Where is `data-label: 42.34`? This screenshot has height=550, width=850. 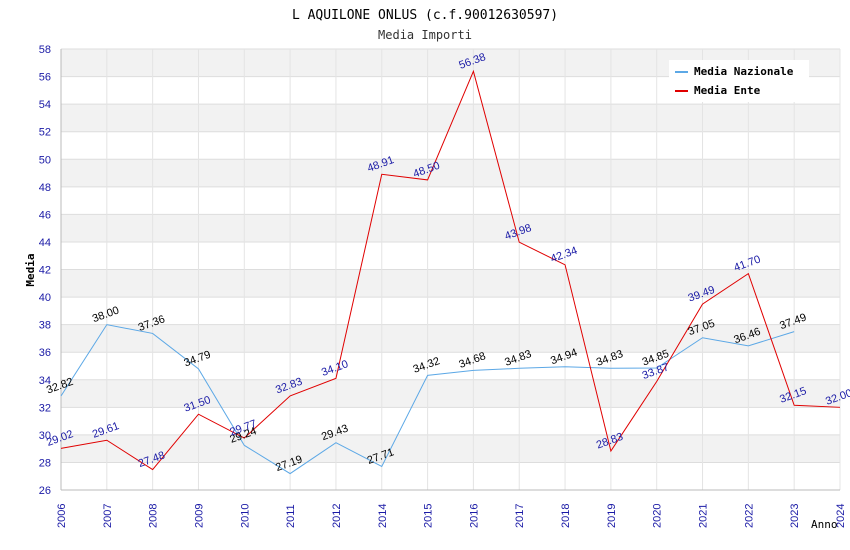 data-label: 42.34 is located at coordinates (564, 255).